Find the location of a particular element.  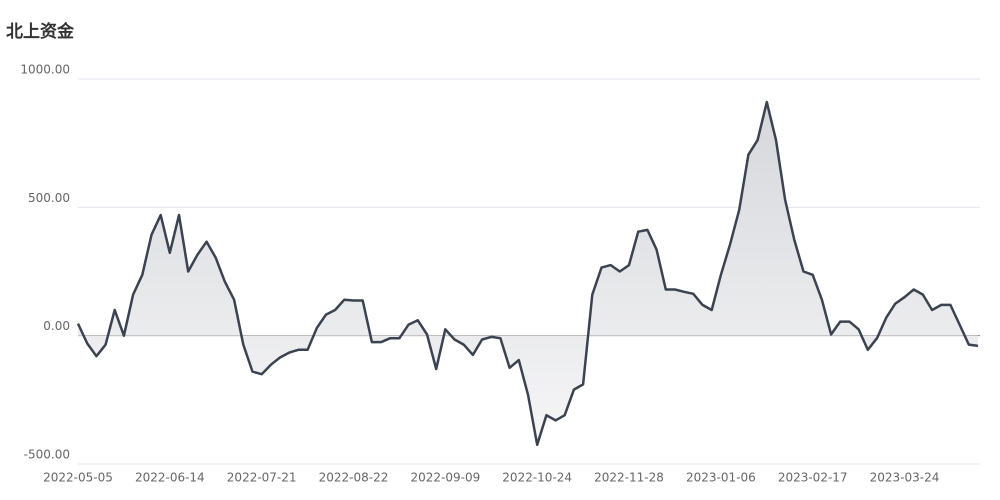

y-tick-label: -500.00 is located at coordinates (47, 455).